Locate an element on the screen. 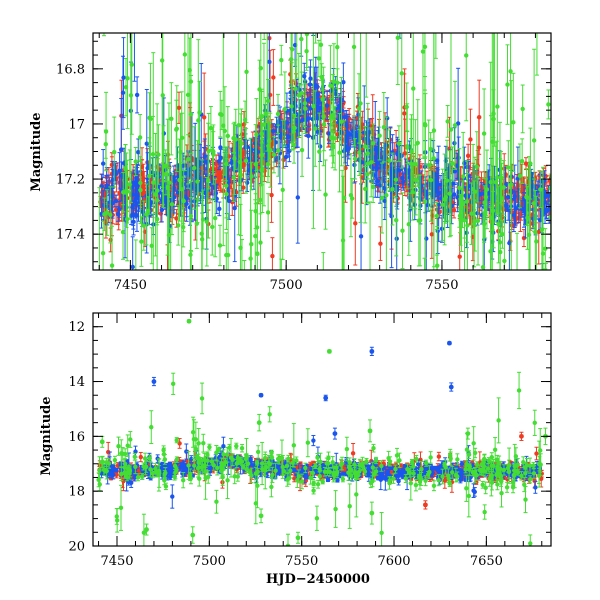 This screenshot has height=600, width=600. bottom-ylabel: Magnitude is located at coordinates (46, 435).